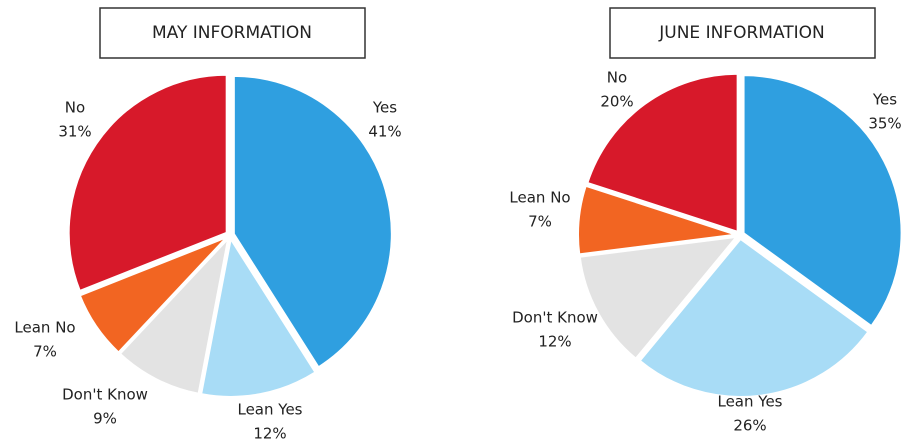  What do you see at coordinates (749, 426) in the screenshot?
I see `slice-value-label: 26%` at bounding box center [749, 426].